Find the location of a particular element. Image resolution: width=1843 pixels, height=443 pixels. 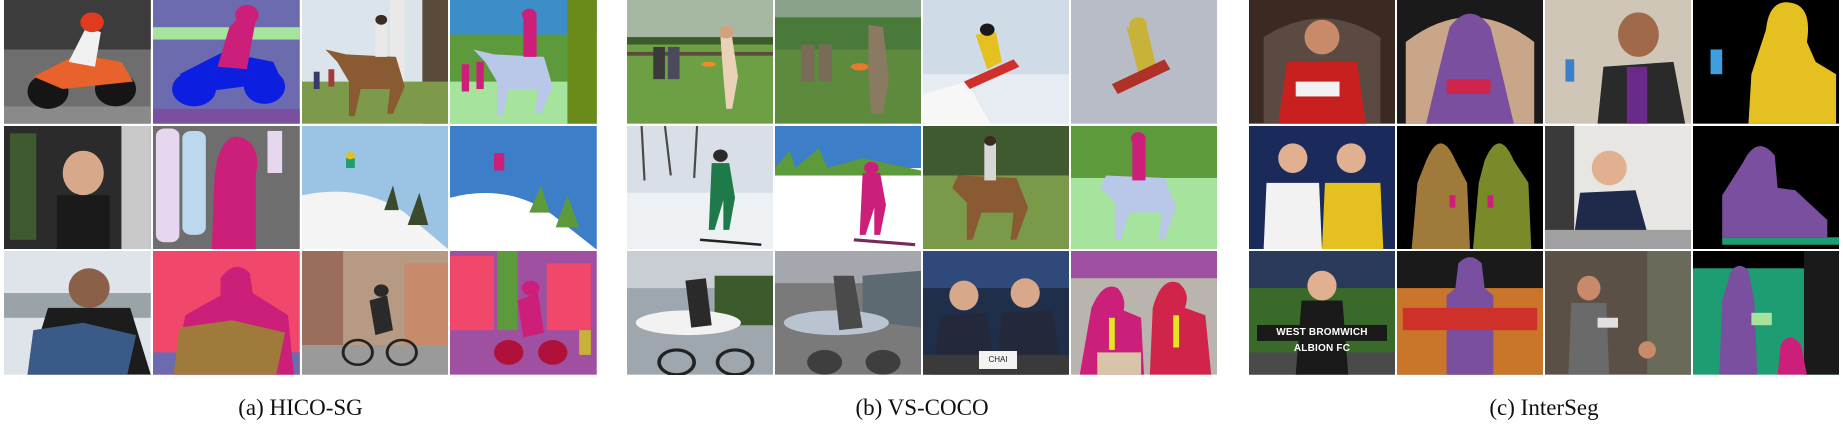

segmentation-man-reading-room is located at coordinates (1766, 313).